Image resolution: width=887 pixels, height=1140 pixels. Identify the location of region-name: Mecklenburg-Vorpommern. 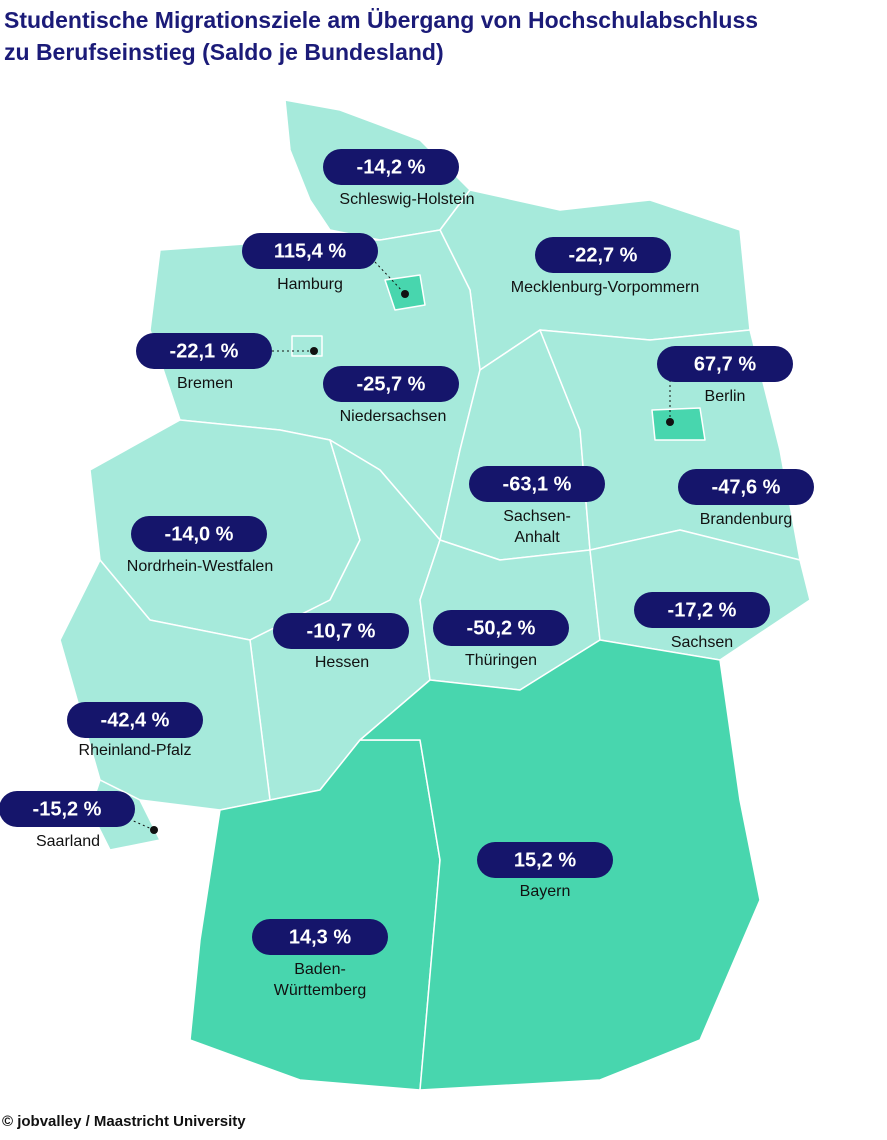
(605, 287).